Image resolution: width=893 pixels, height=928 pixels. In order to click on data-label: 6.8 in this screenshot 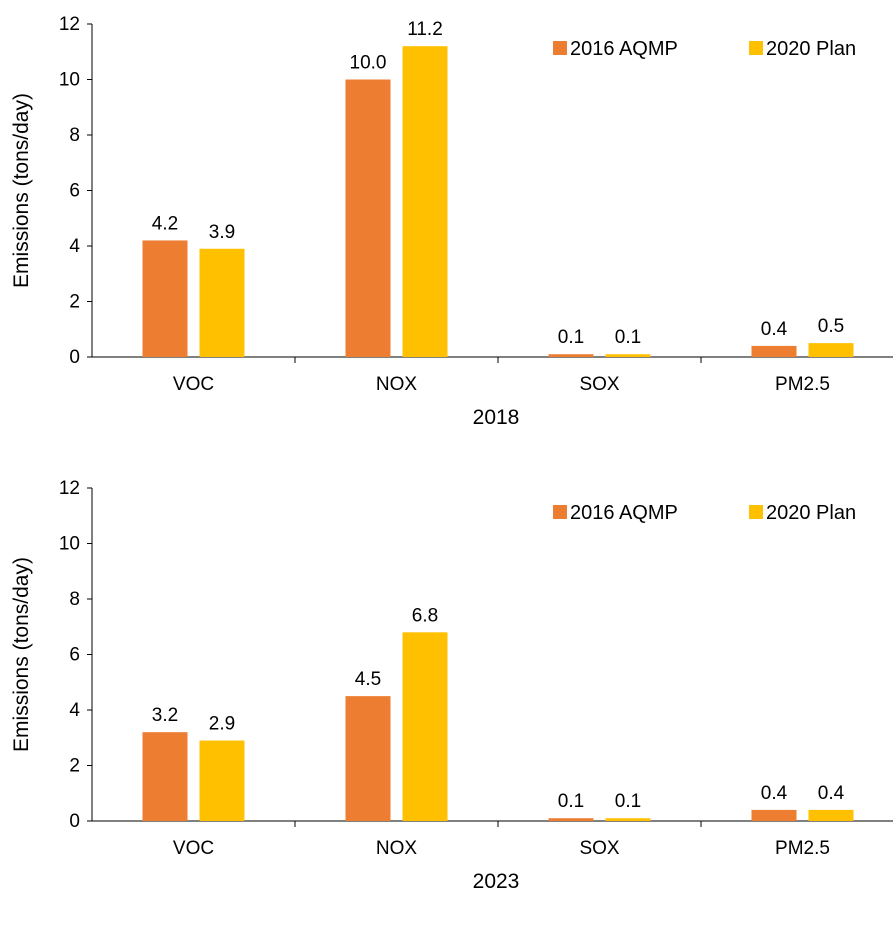, I will do `click(425, 615)`.